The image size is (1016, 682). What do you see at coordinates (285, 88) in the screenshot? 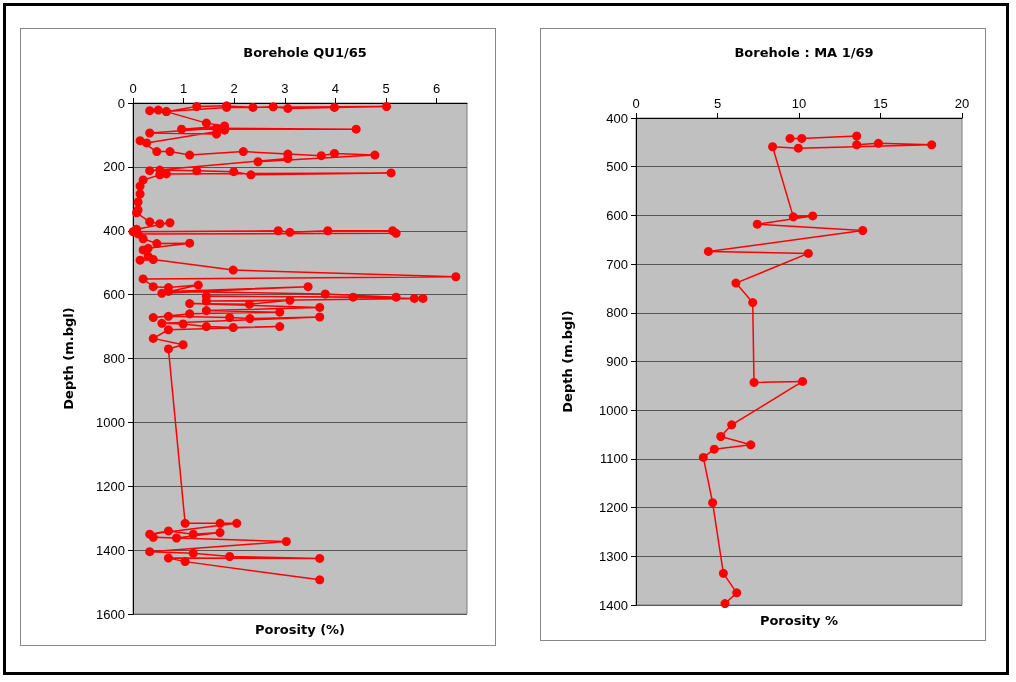
I see `x-tick-label: 3` at bounding box center [285, 88].